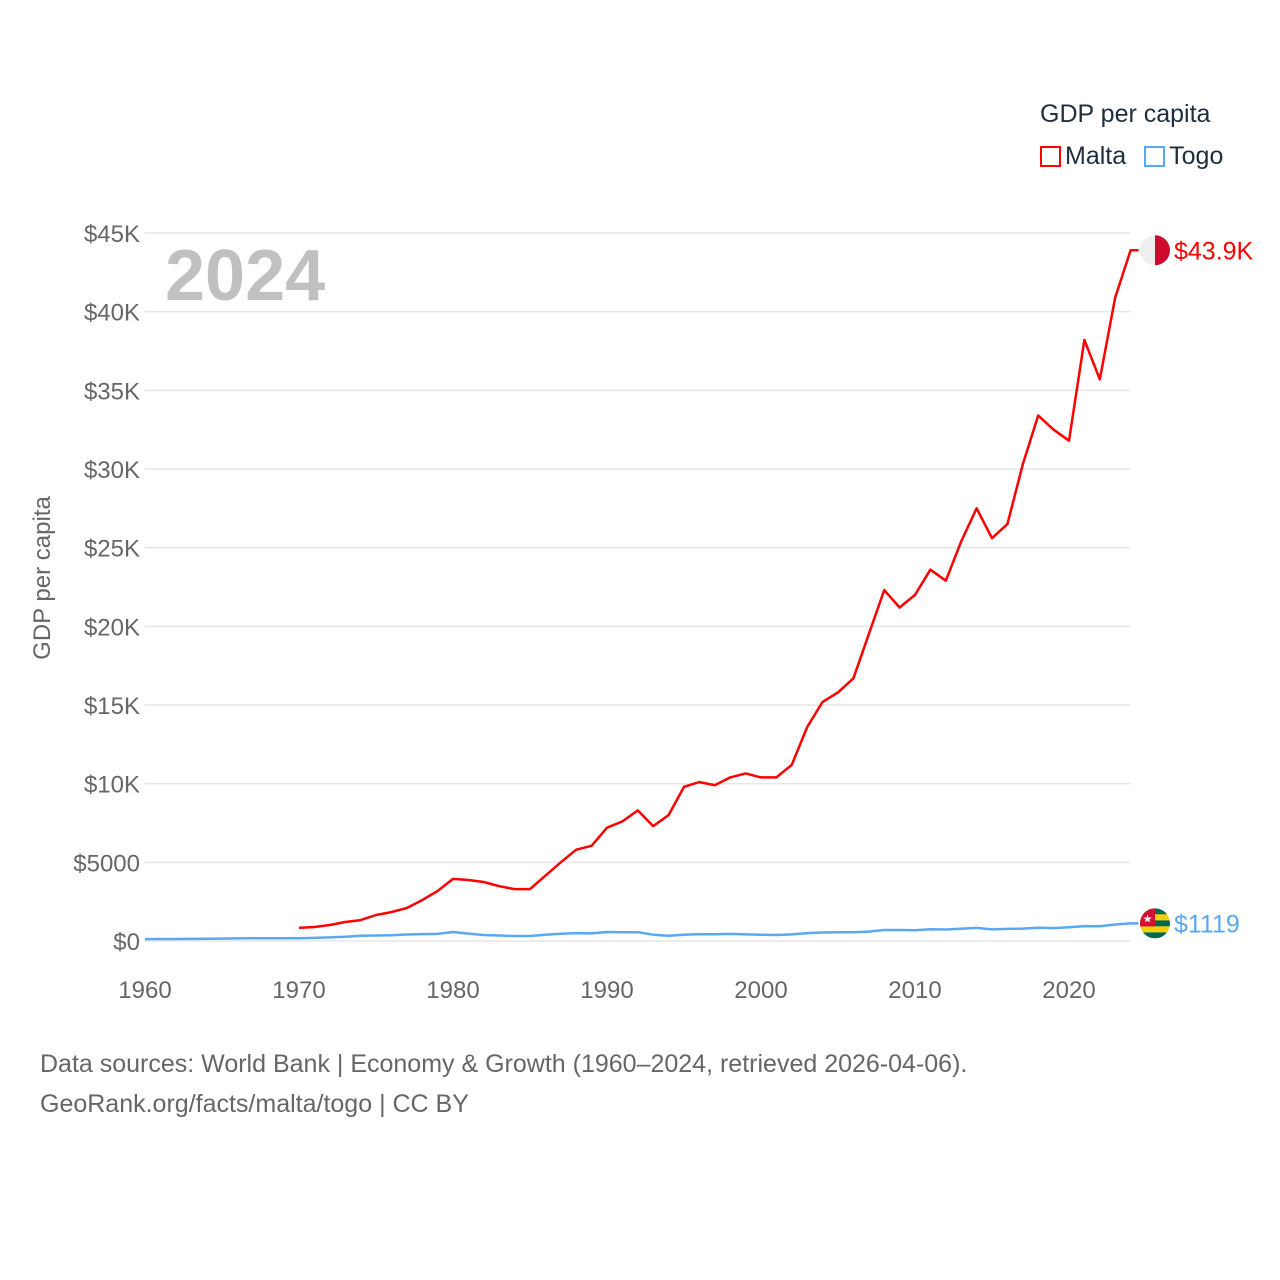 This screenshot has height=1280, width=1280. What do you see at coordinates (452, 990) in the screenshot?
I see `x-tick-label: 1980` at bounding box center [452, 990].